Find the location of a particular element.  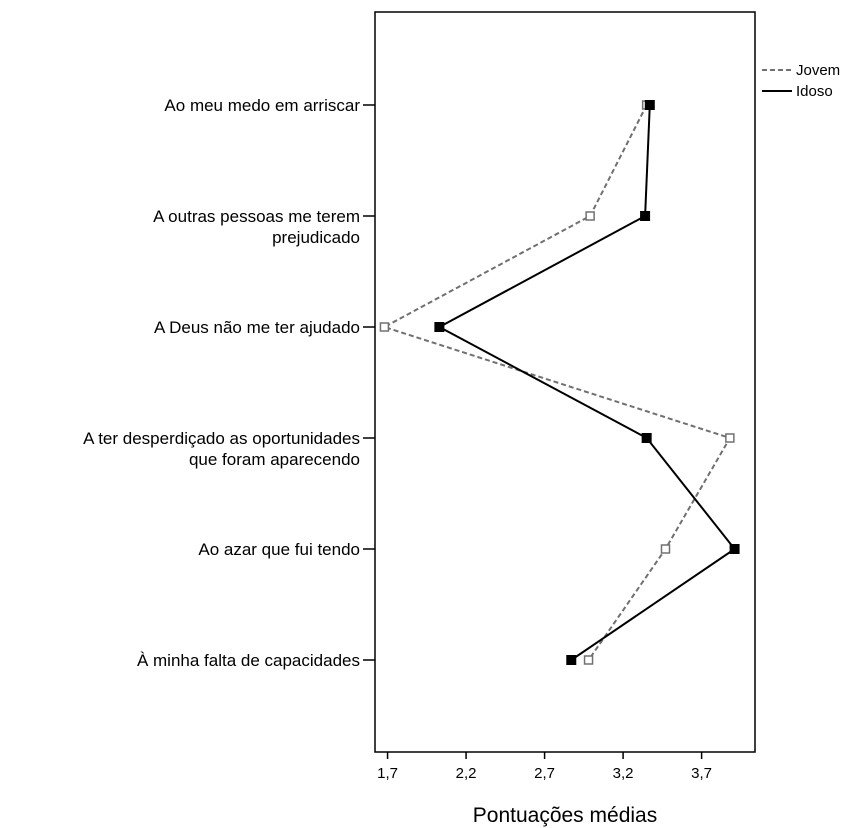

legend-label-idoso: Idoso is located at coordinates (814, 91).